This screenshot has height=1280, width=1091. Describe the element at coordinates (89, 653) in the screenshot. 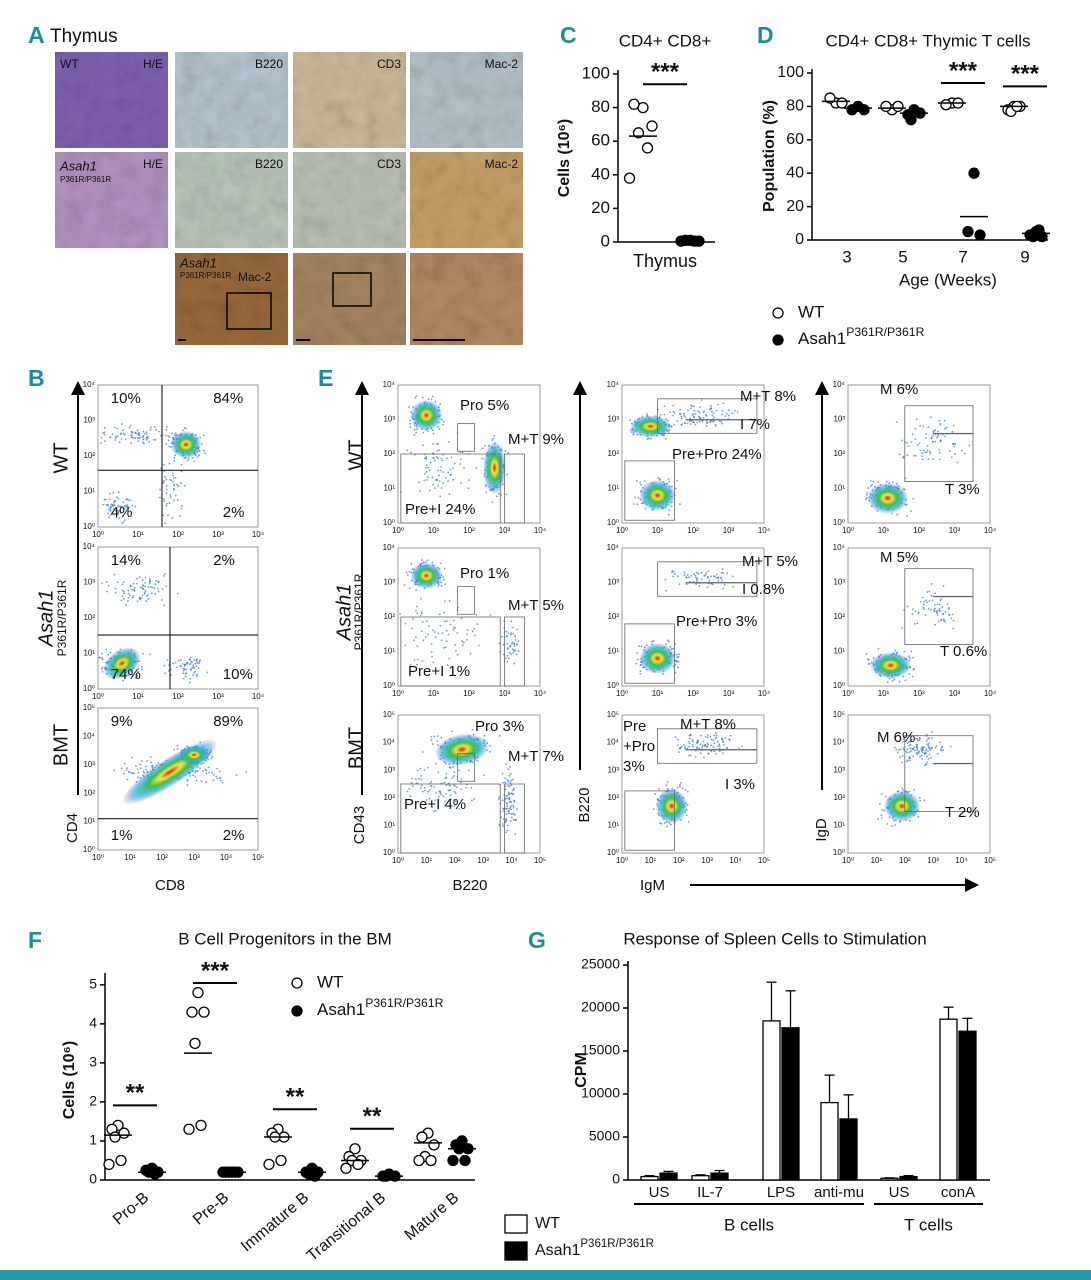

I see `flow-tick-label: 10¹` at that location.